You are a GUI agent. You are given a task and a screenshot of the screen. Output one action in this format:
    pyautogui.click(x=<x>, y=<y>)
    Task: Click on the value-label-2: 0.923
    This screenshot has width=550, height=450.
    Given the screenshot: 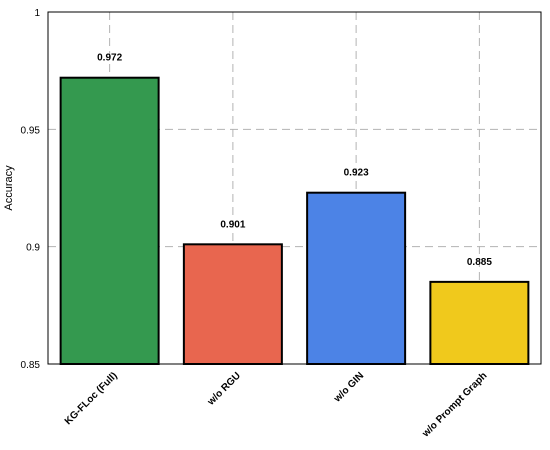 What is the action you would take?
    pyautogui.click(x=356, y=173)
    